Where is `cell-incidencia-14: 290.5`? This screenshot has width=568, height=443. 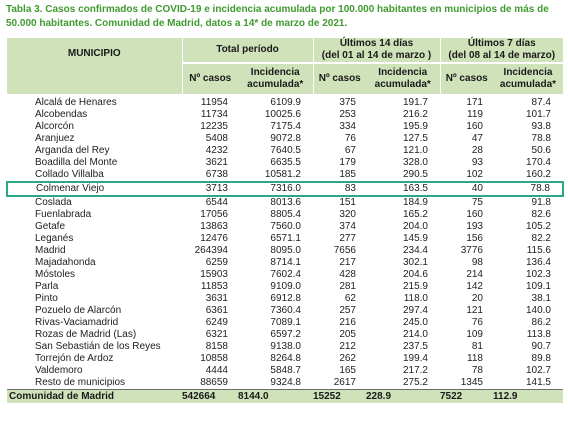
cell-incidencia-14: 290.5 is located at coordinates (415, 174).